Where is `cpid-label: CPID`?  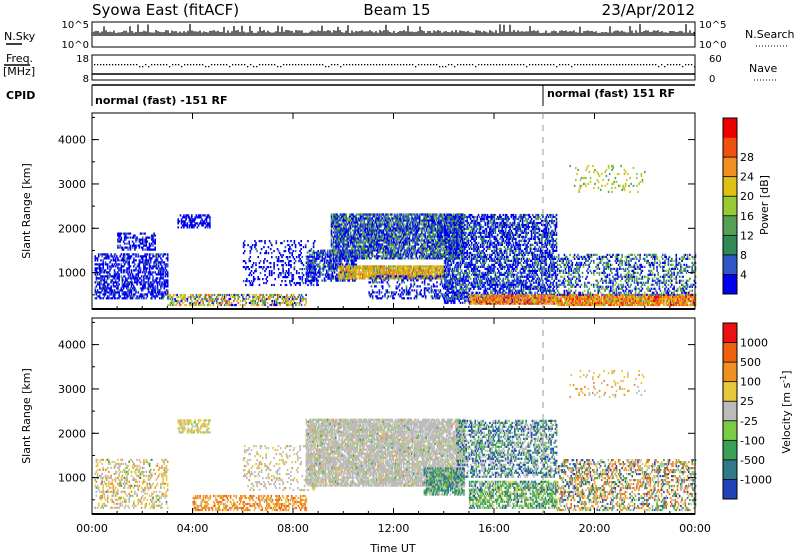
cpid-label: CPID is located at coordinates (20, 95).